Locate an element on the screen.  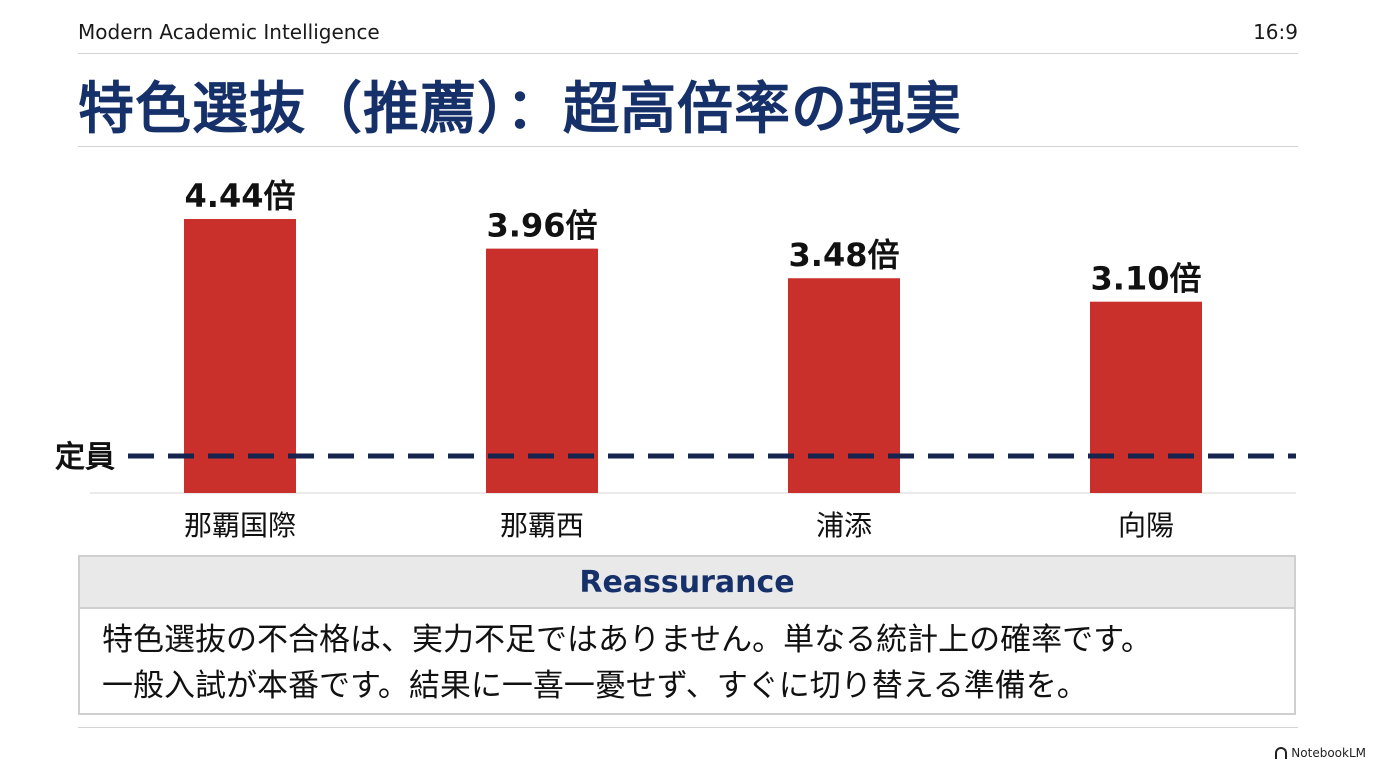
category-label-4: 向陽 is located at coordinates (1146, 525).